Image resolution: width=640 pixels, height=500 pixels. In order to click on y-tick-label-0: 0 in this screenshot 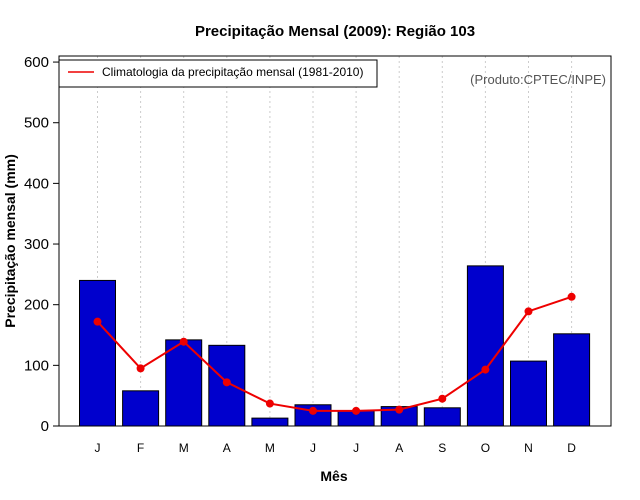, I will do `click(45, 426)`.